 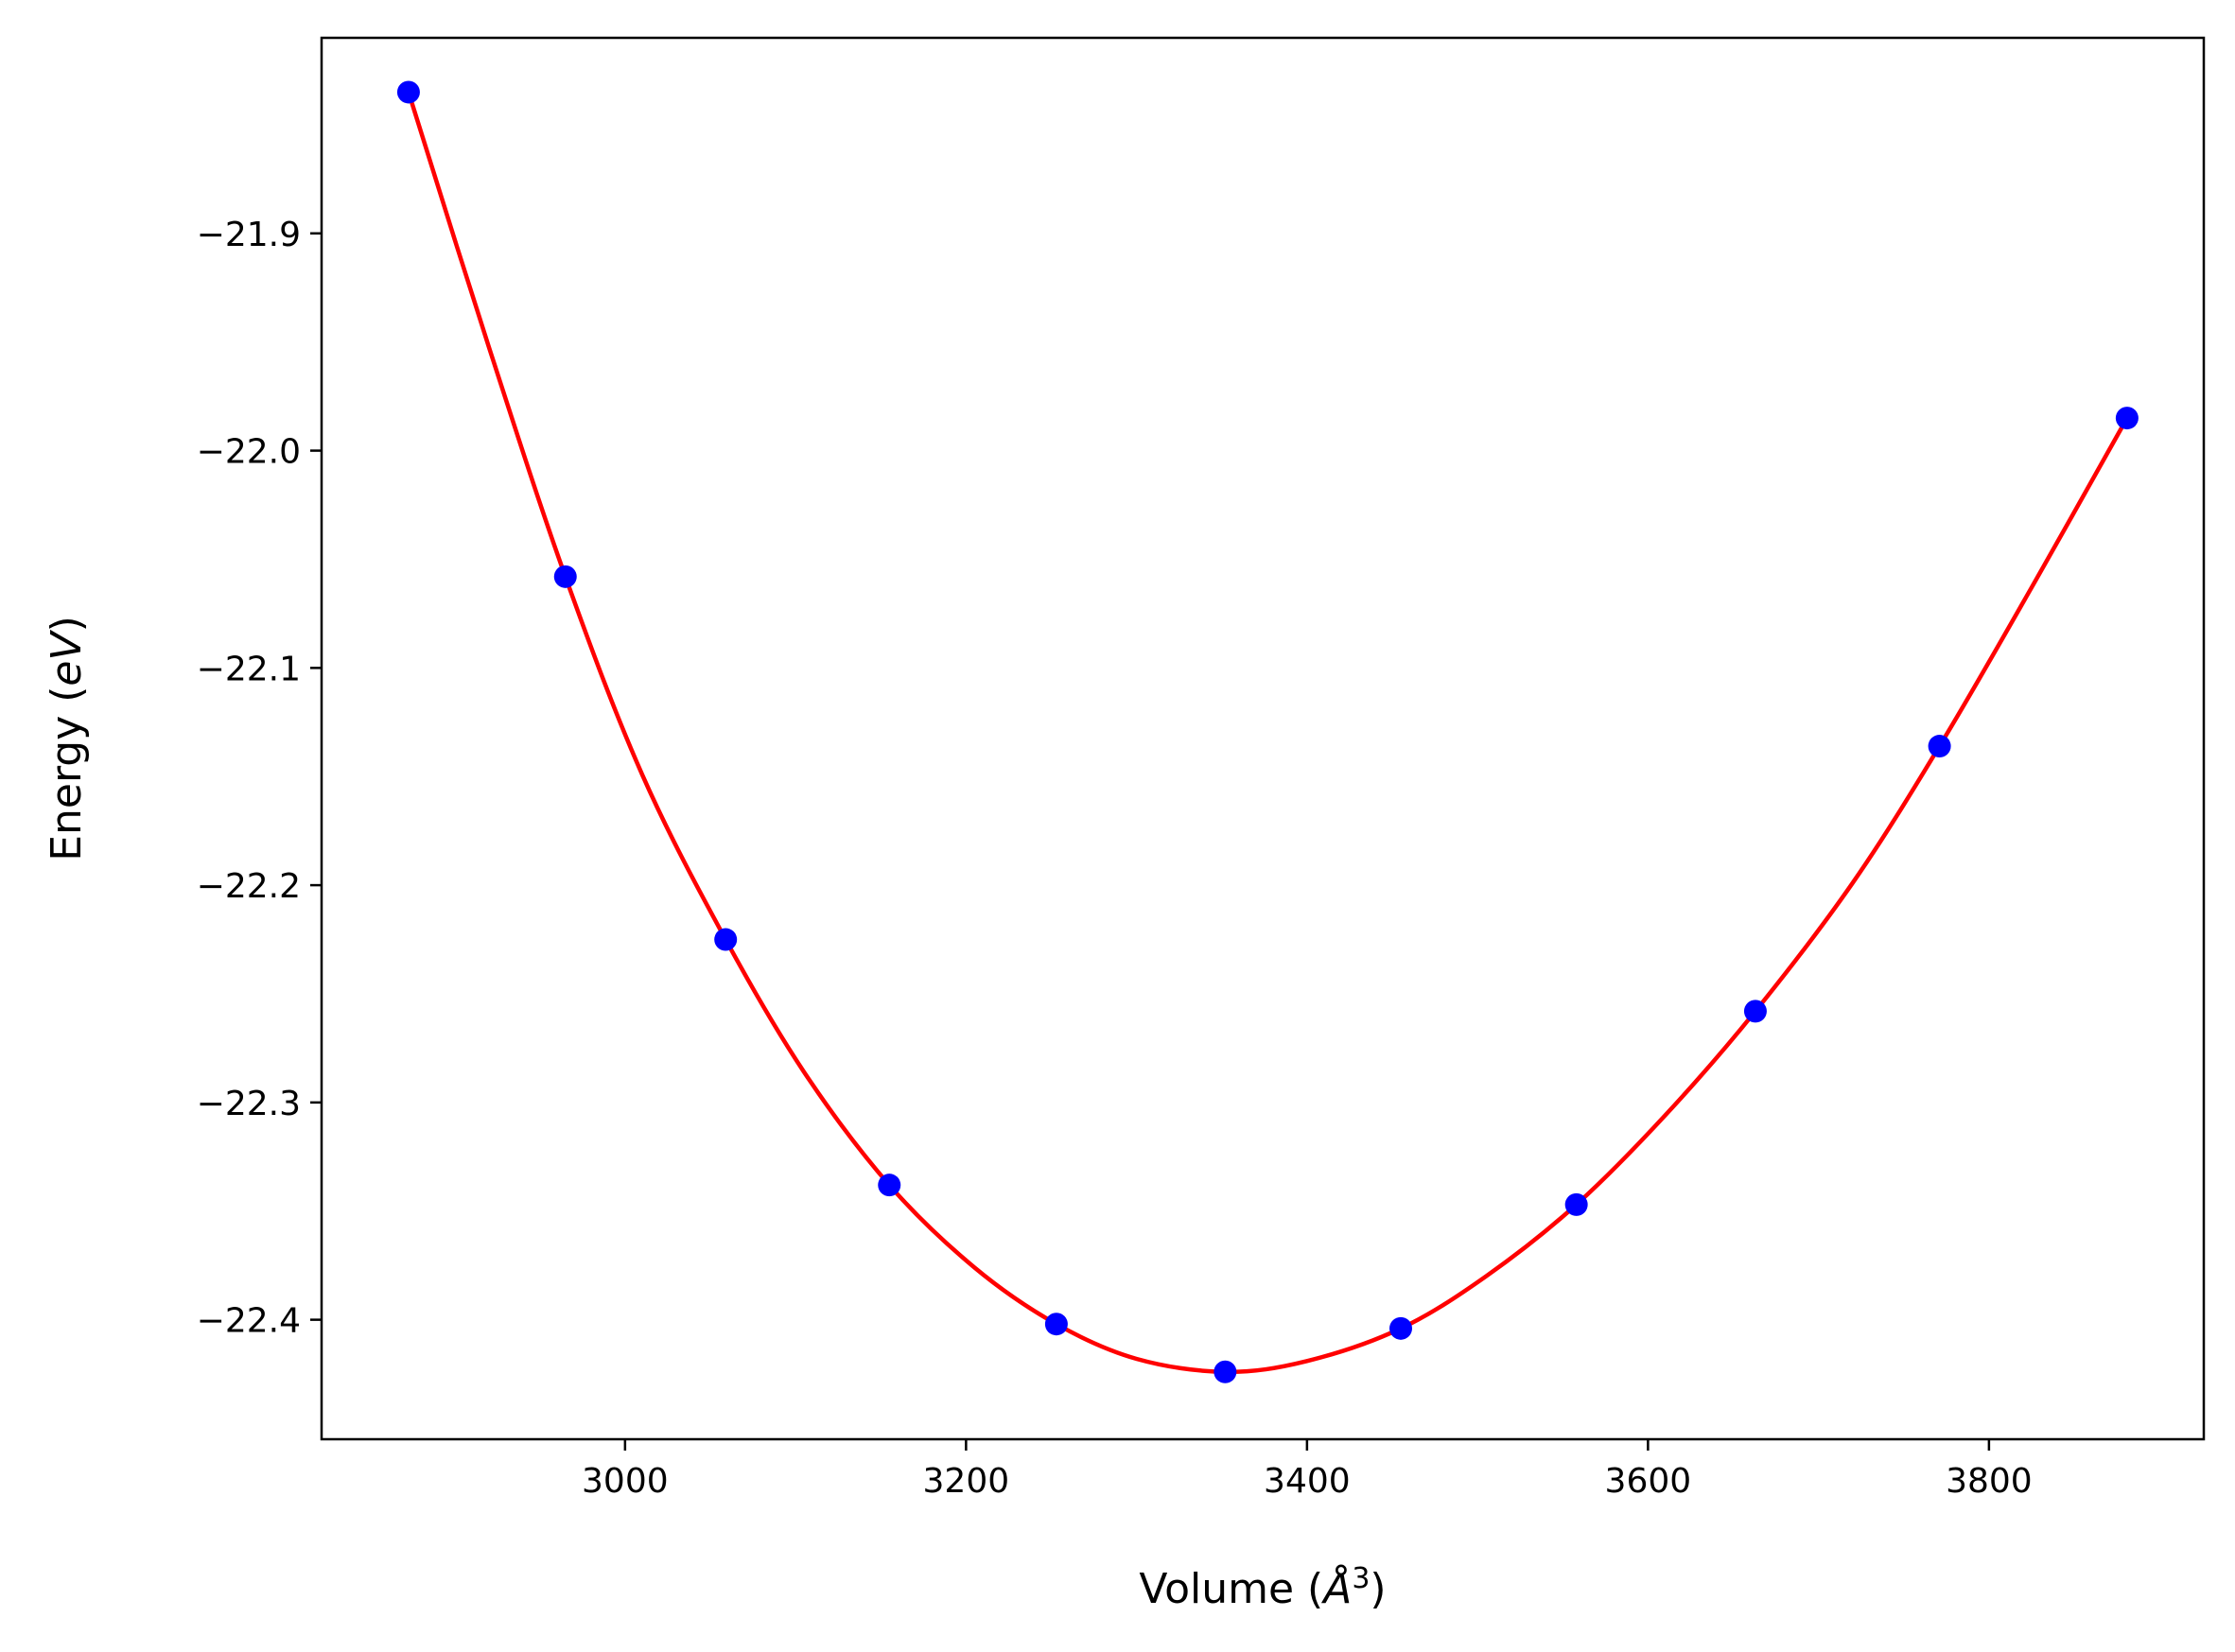 I want to click on y-tick-label: −22.0, so click(x=249, y=453).